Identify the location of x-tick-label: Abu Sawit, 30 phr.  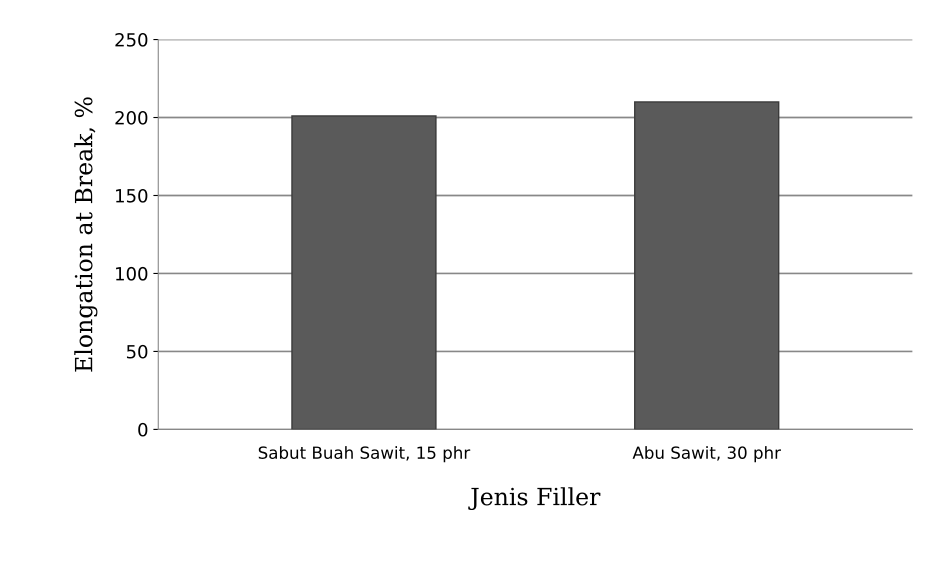
(706, 454).